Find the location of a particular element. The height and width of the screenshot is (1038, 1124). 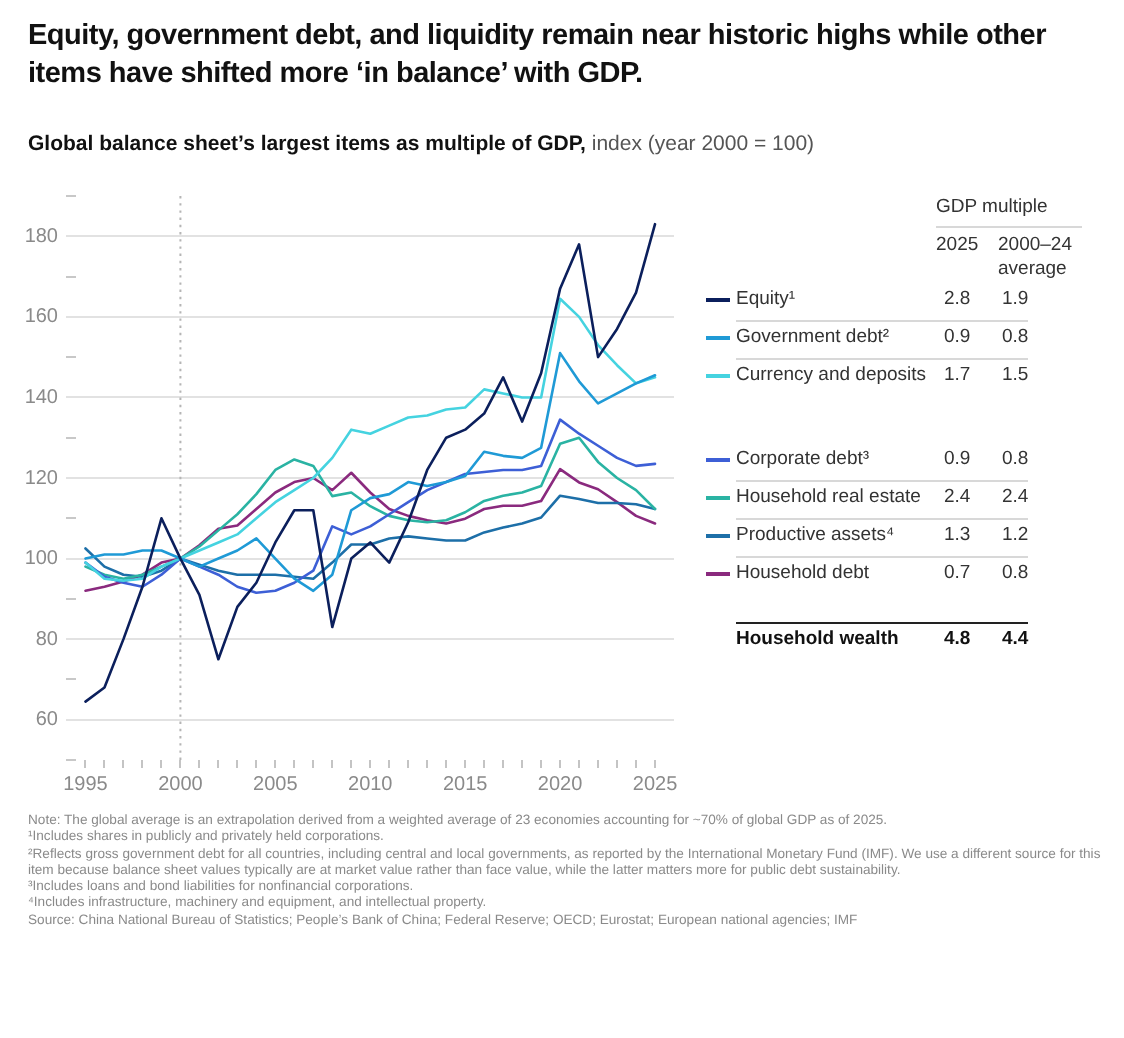

text: 2000–24 average is located at coordinates (1036, 257).